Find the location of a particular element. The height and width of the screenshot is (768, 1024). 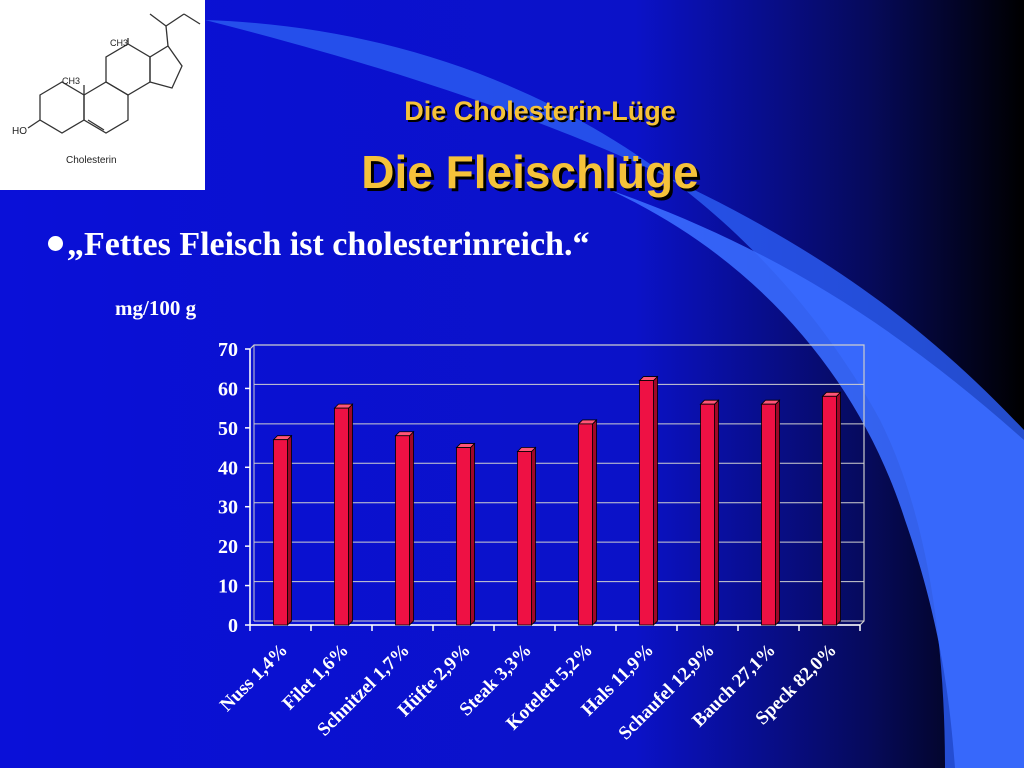

ch3-label-1: CH3 is located at coordinates (71, 81).